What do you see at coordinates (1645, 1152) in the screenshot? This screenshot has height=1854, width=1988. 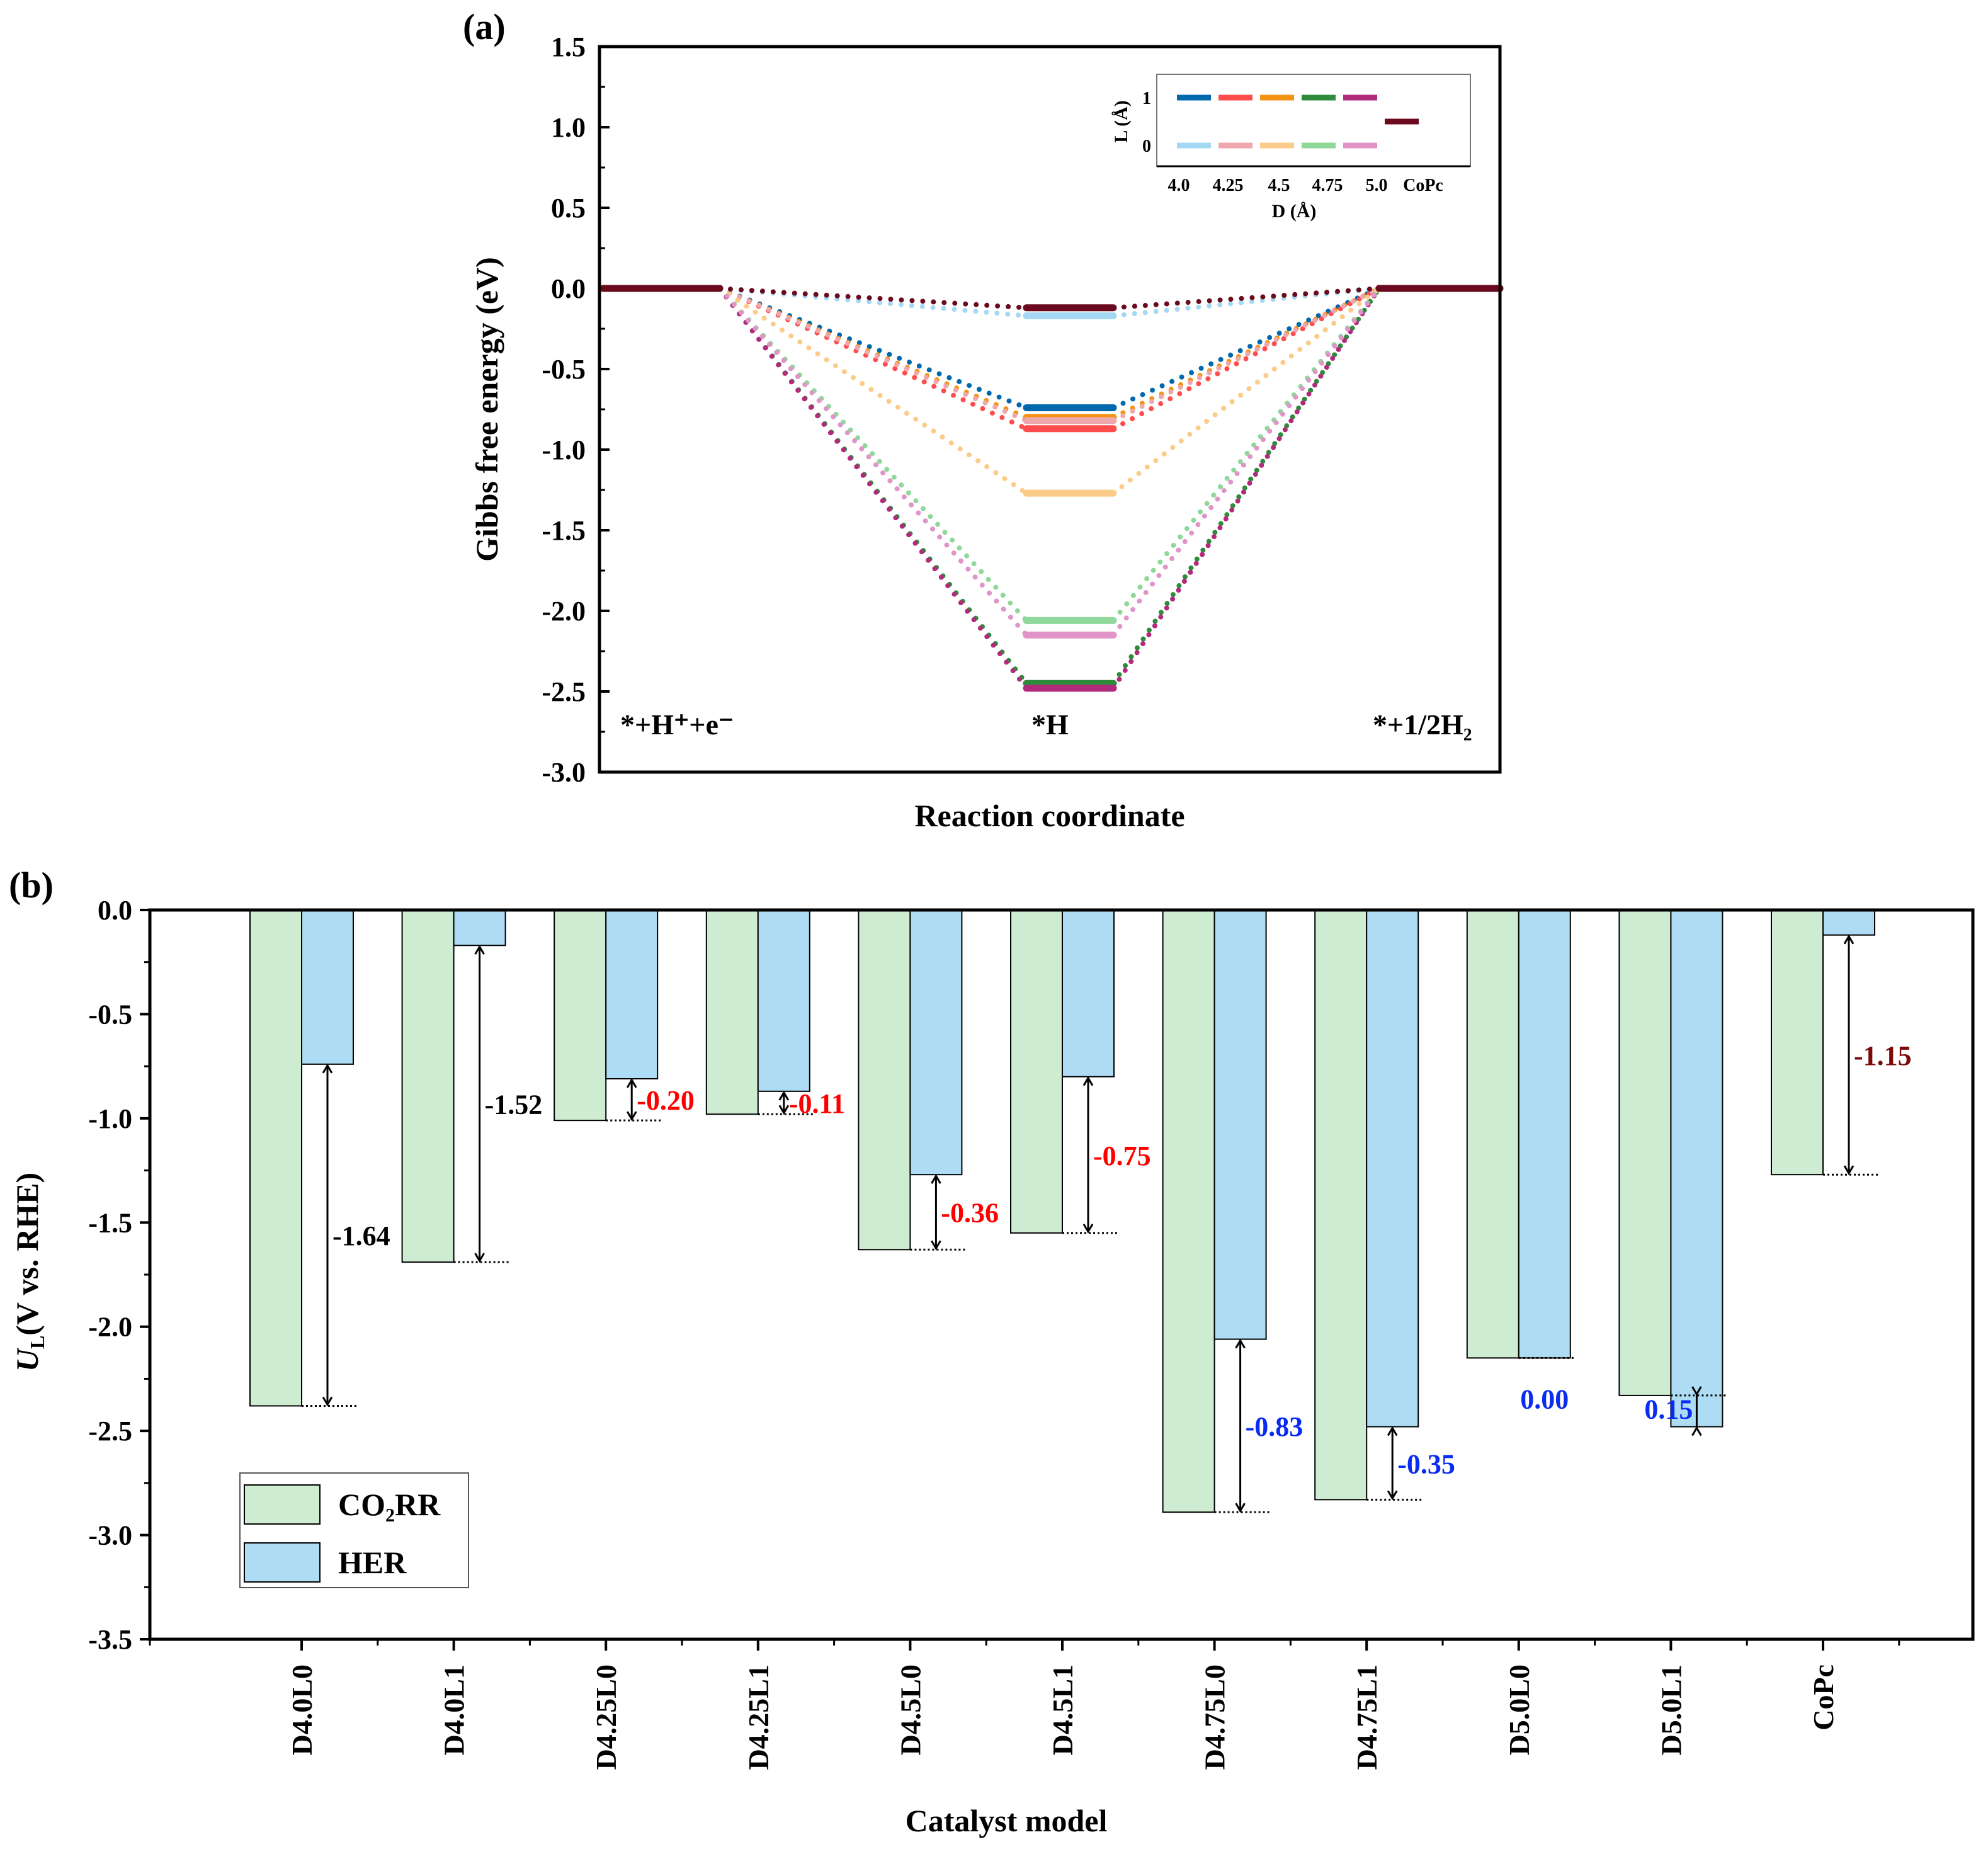 I see `bar-co2rr-D5.0L1` at bounding box center [1645, 1152].